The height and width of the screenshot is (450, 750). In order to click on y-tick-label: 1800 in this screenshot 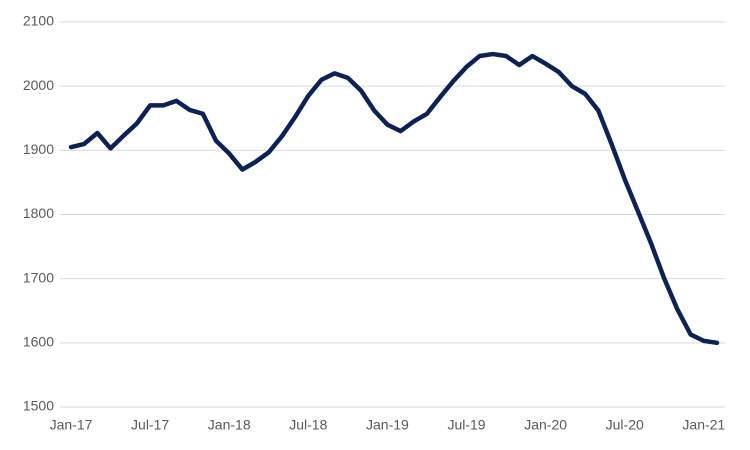, I will do `click(38, 213)`.